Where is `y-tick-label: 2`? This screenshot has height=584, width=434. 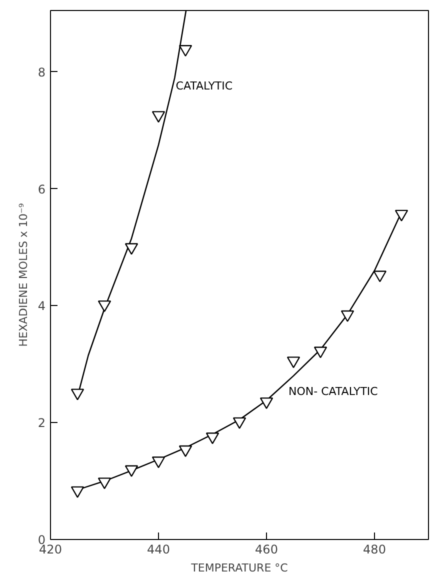 y-tick-label: 2 is located at coordinates (42, 423).